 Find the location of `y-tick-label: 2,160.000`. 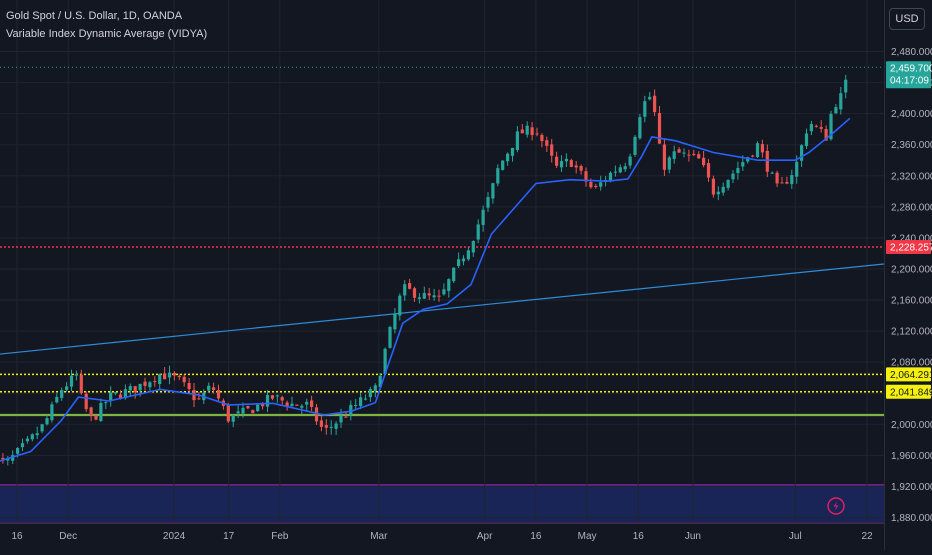

y-tick-label: 2,160.000 is located at coordinates (911, 301).